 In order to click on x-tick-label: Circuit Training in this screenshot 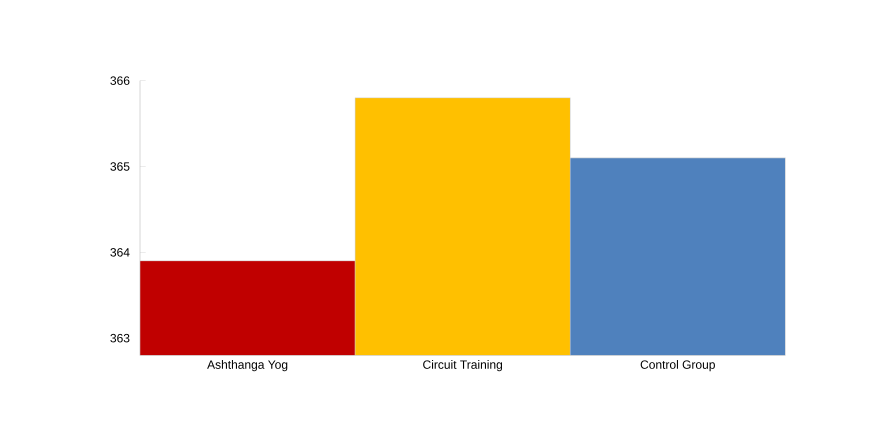, I will do `click(462, 366)`.